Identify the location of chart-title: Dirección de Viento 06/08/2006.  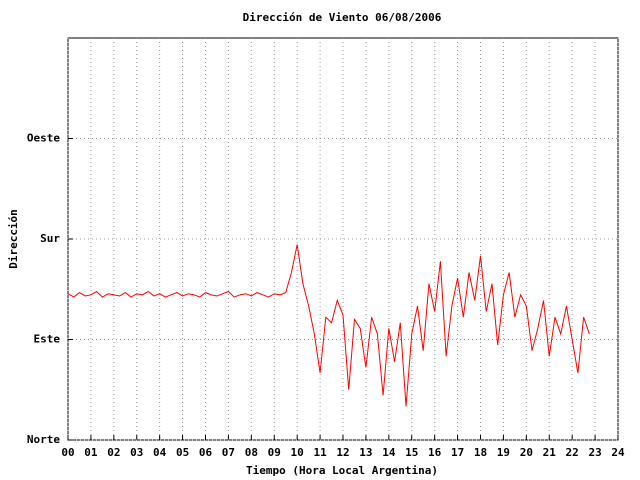
(342, 17).